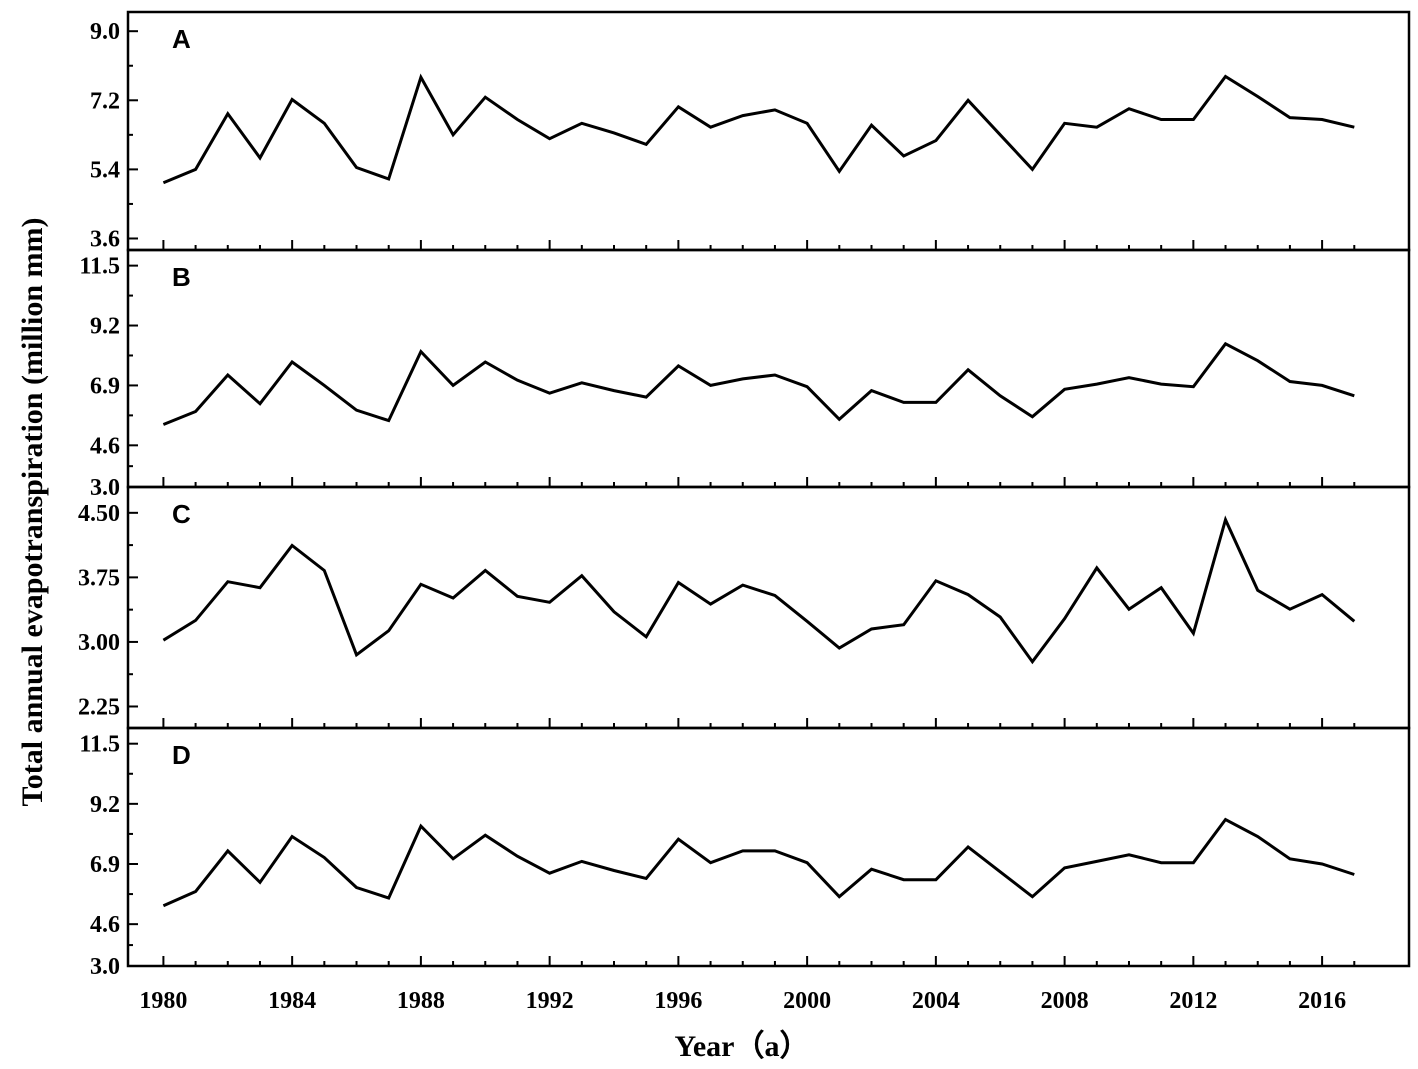 The width and height of the screenshot is (1418, 1069). What do you see at coordinates (181, 277) in the screenshot?
I see `panel-label: B` at bounding box center [181, 277].